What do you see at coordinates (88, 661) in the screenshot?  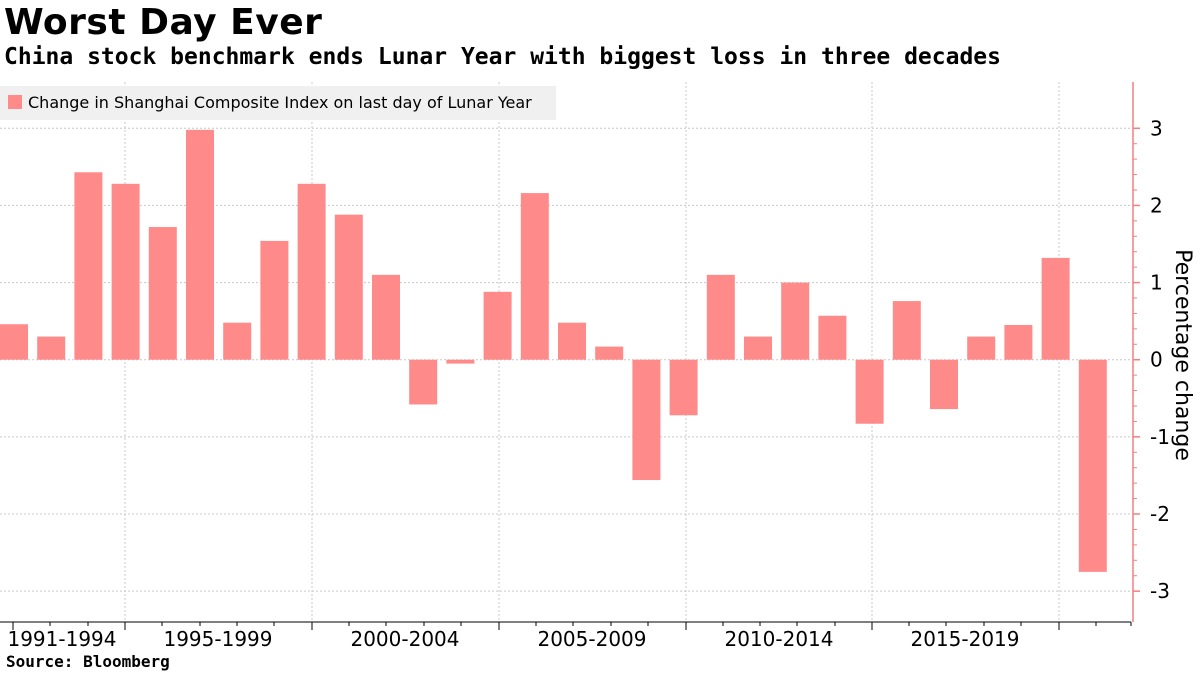 I see `source-note: Source: Bloomberg` at bounding box center [88, 661].